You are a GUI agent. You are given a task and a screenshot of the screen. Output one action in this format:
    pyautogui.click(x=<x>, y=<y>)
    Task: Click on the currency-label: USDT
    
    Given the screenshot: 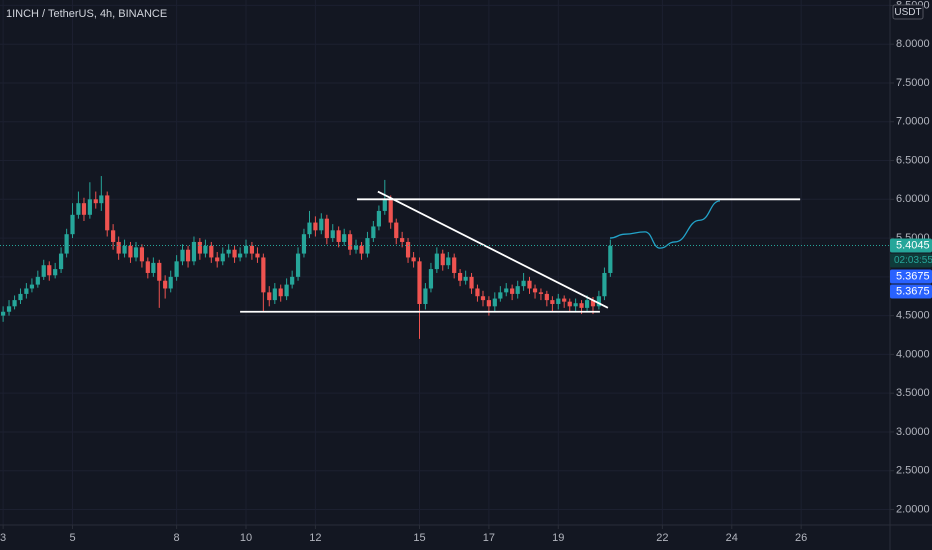 What is the action you would take?
    pyautogui.click(x=907, y=12)
    